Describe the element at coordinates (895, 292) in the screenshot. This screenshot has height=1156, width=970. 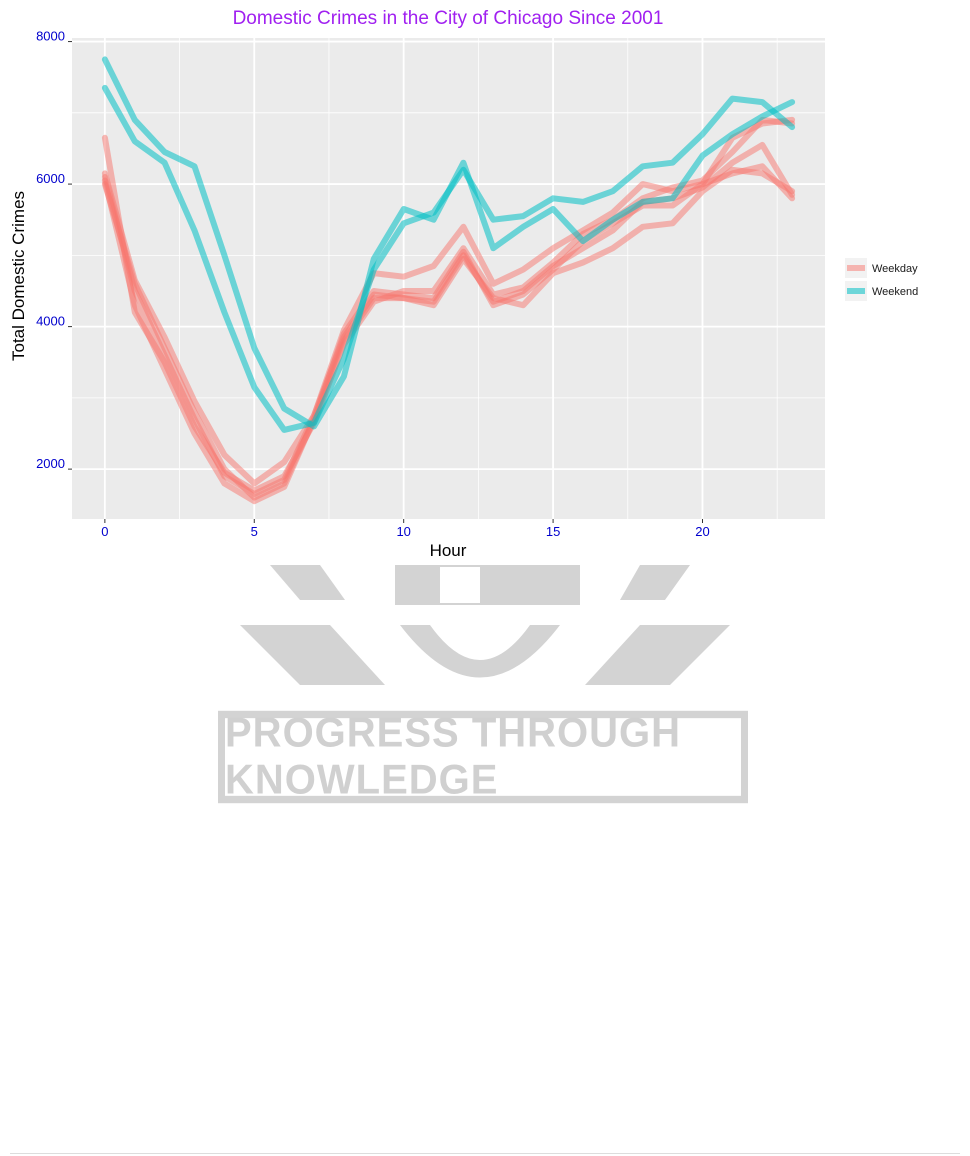
I see `legend-label-weekend: Weekend` at that location.